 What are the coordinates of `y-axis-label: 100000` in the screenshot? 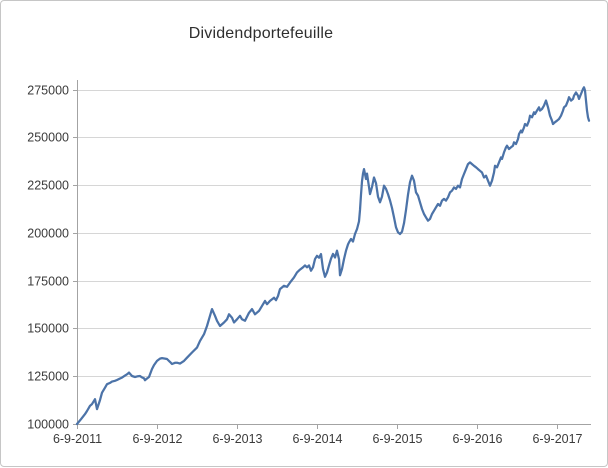 It's located at (48, 425).